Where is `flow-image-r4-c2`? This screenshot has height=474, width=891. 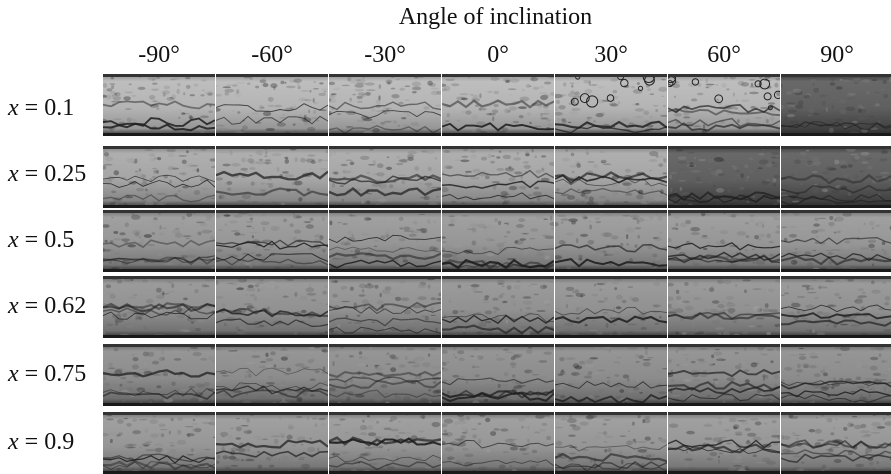 flow-image-r4-c2 is located at coordinates (272, 307).